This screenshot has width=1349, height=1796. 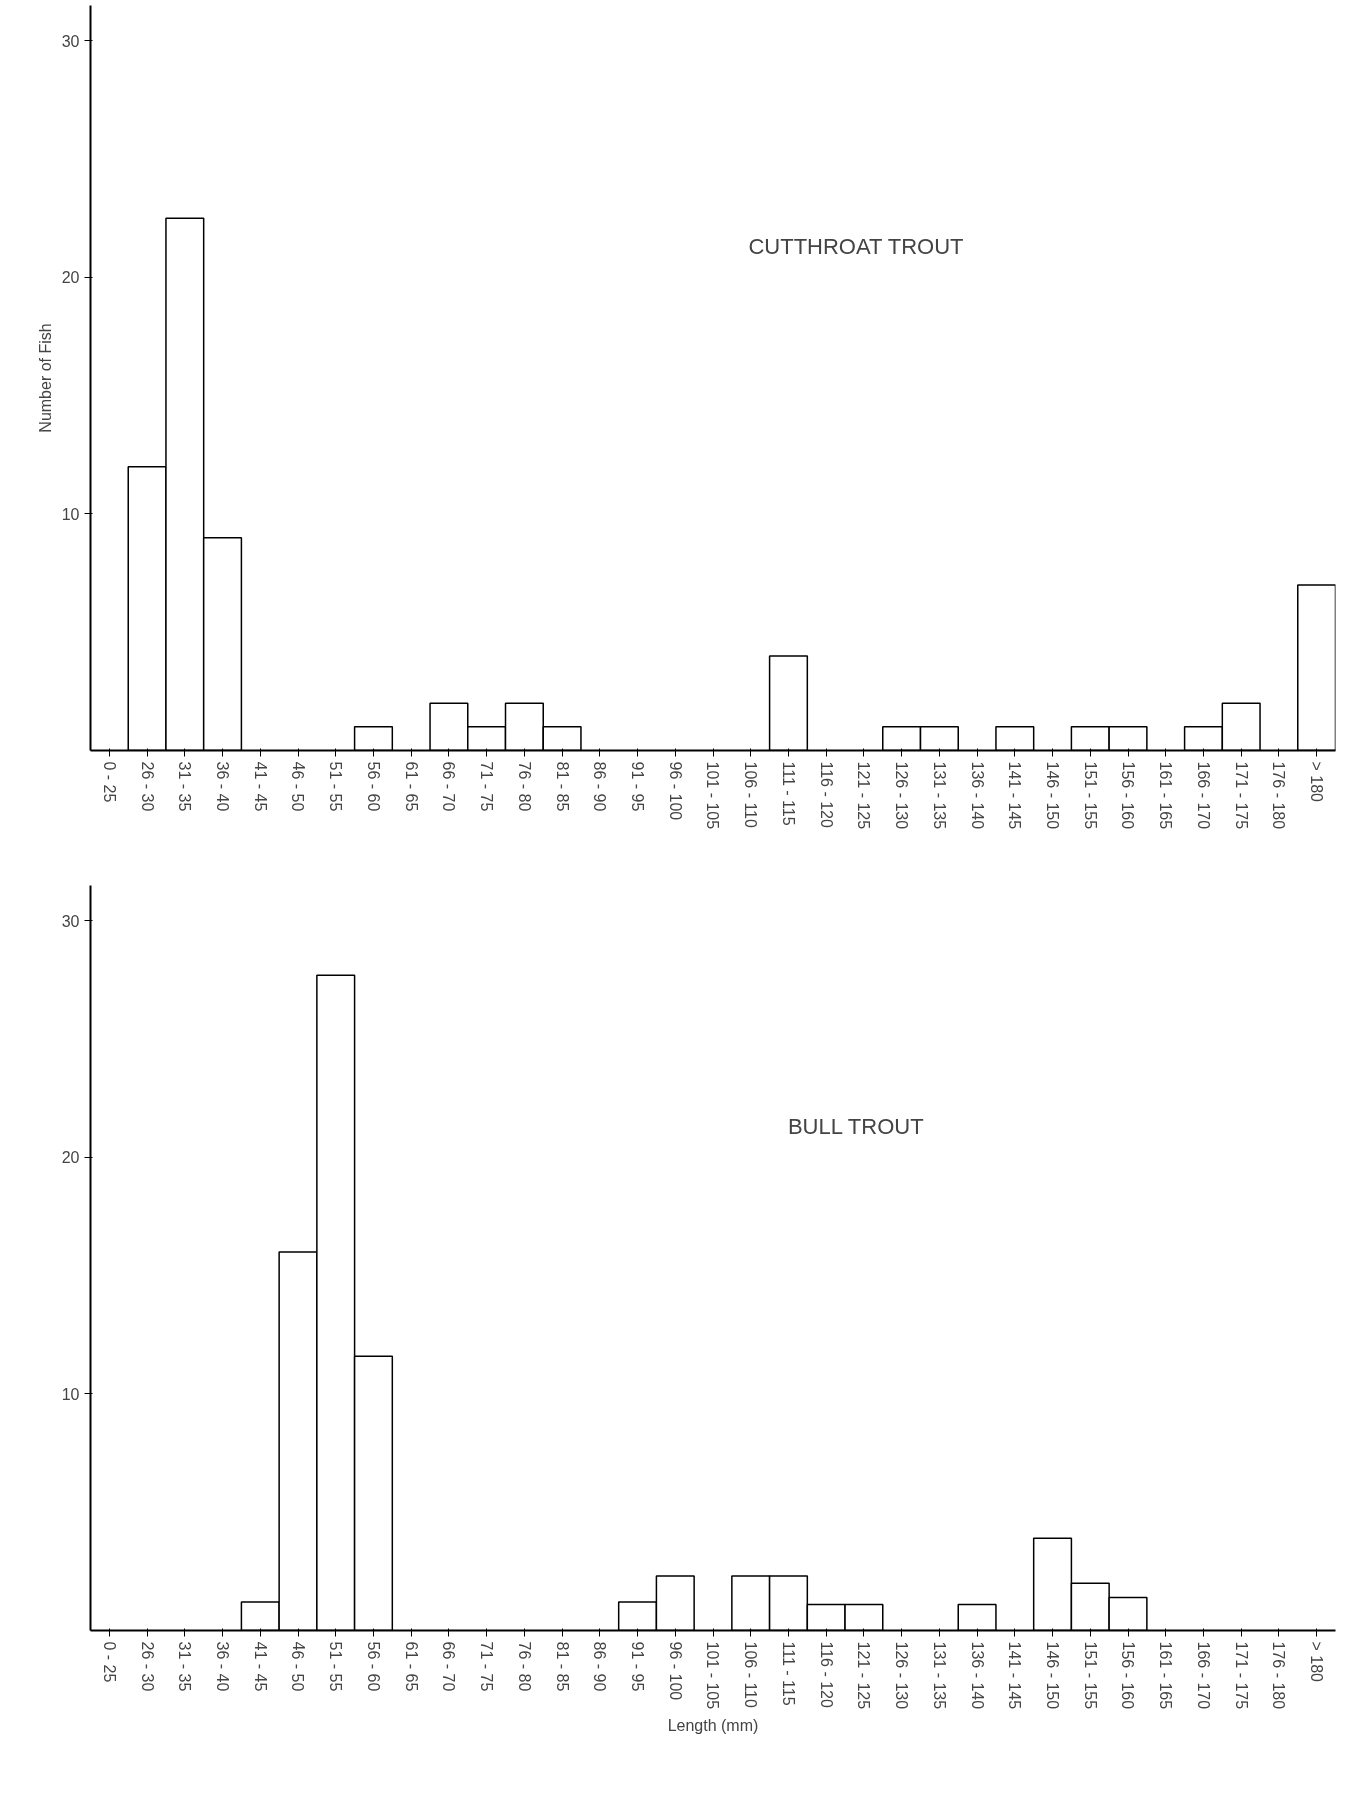 What do you see at coordinates (713, 1726) in the screenshot?
I see `x-axis-title: Length (mm)` at bounding box center [713, 1726].